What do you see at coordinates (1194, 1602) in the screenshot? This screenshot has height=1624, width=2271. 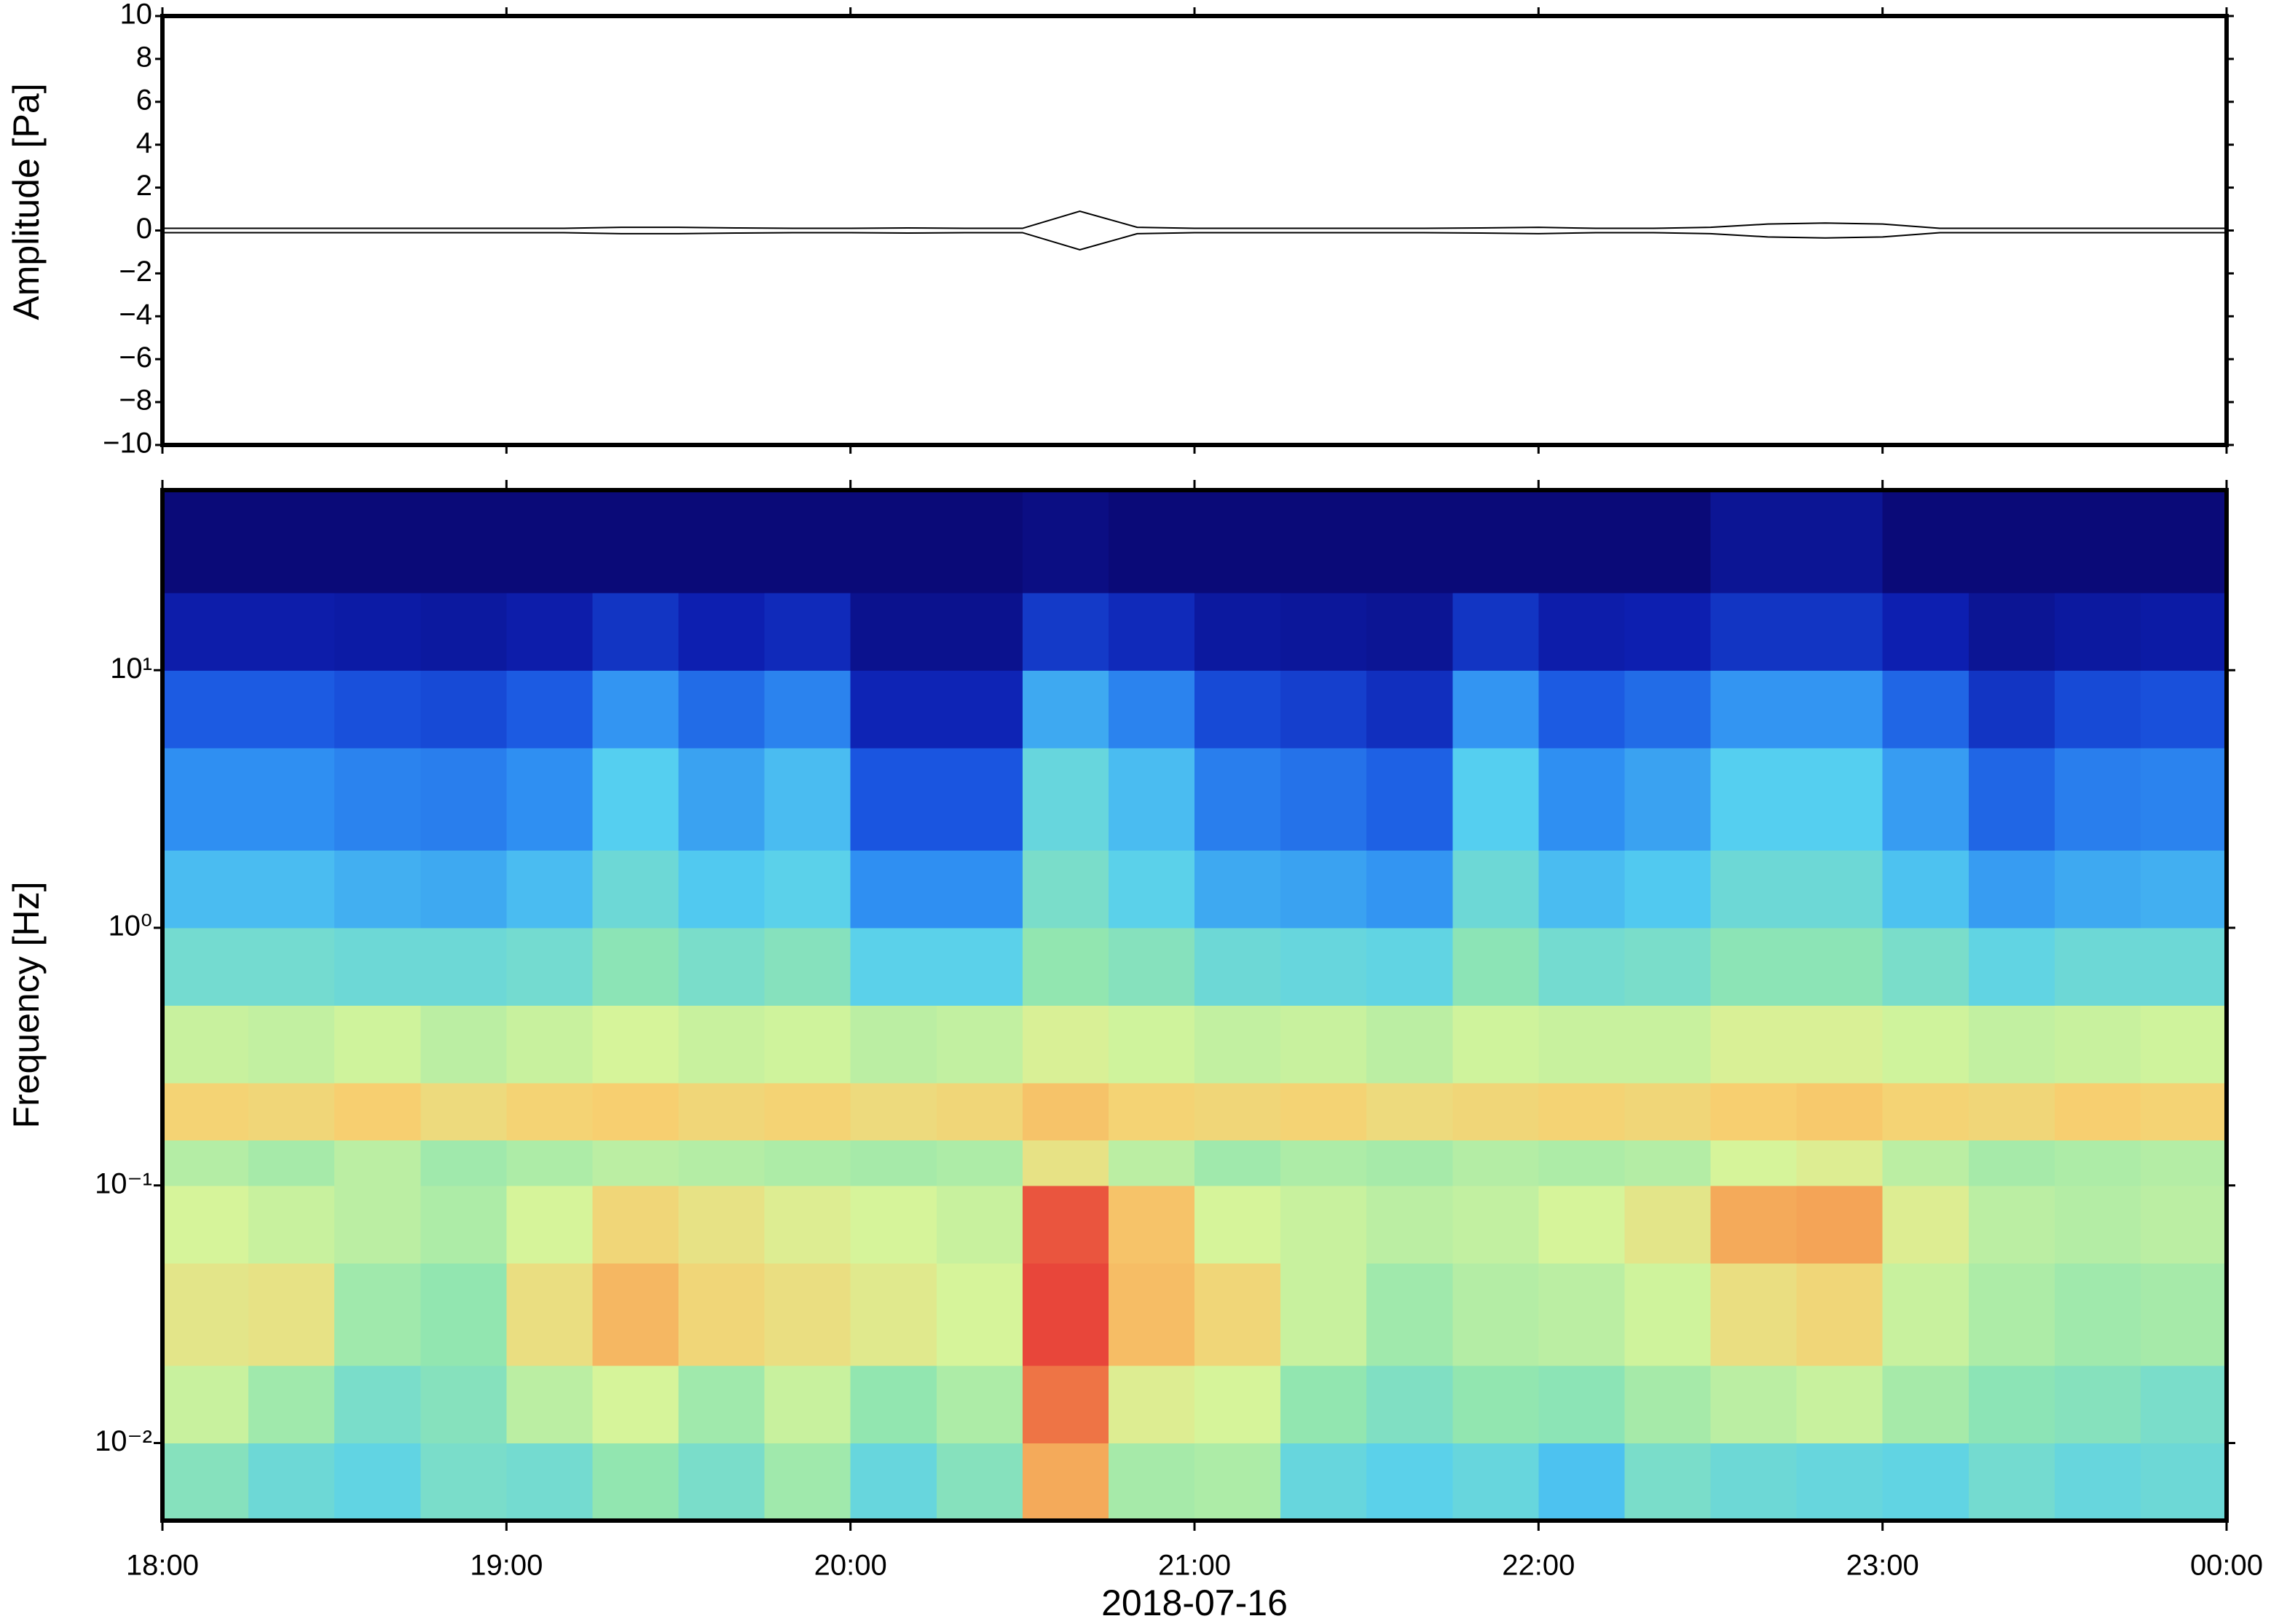 I see `x-axis-title: 2018-07-16` at bounding box center [1194, 1602].